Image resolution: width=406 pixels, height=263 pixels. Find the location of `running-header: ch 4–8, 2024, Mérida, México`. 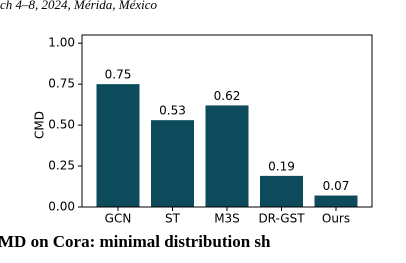

running-header: ch 4–8, 2024, Mérida, México is located at coordinates (79, 6).